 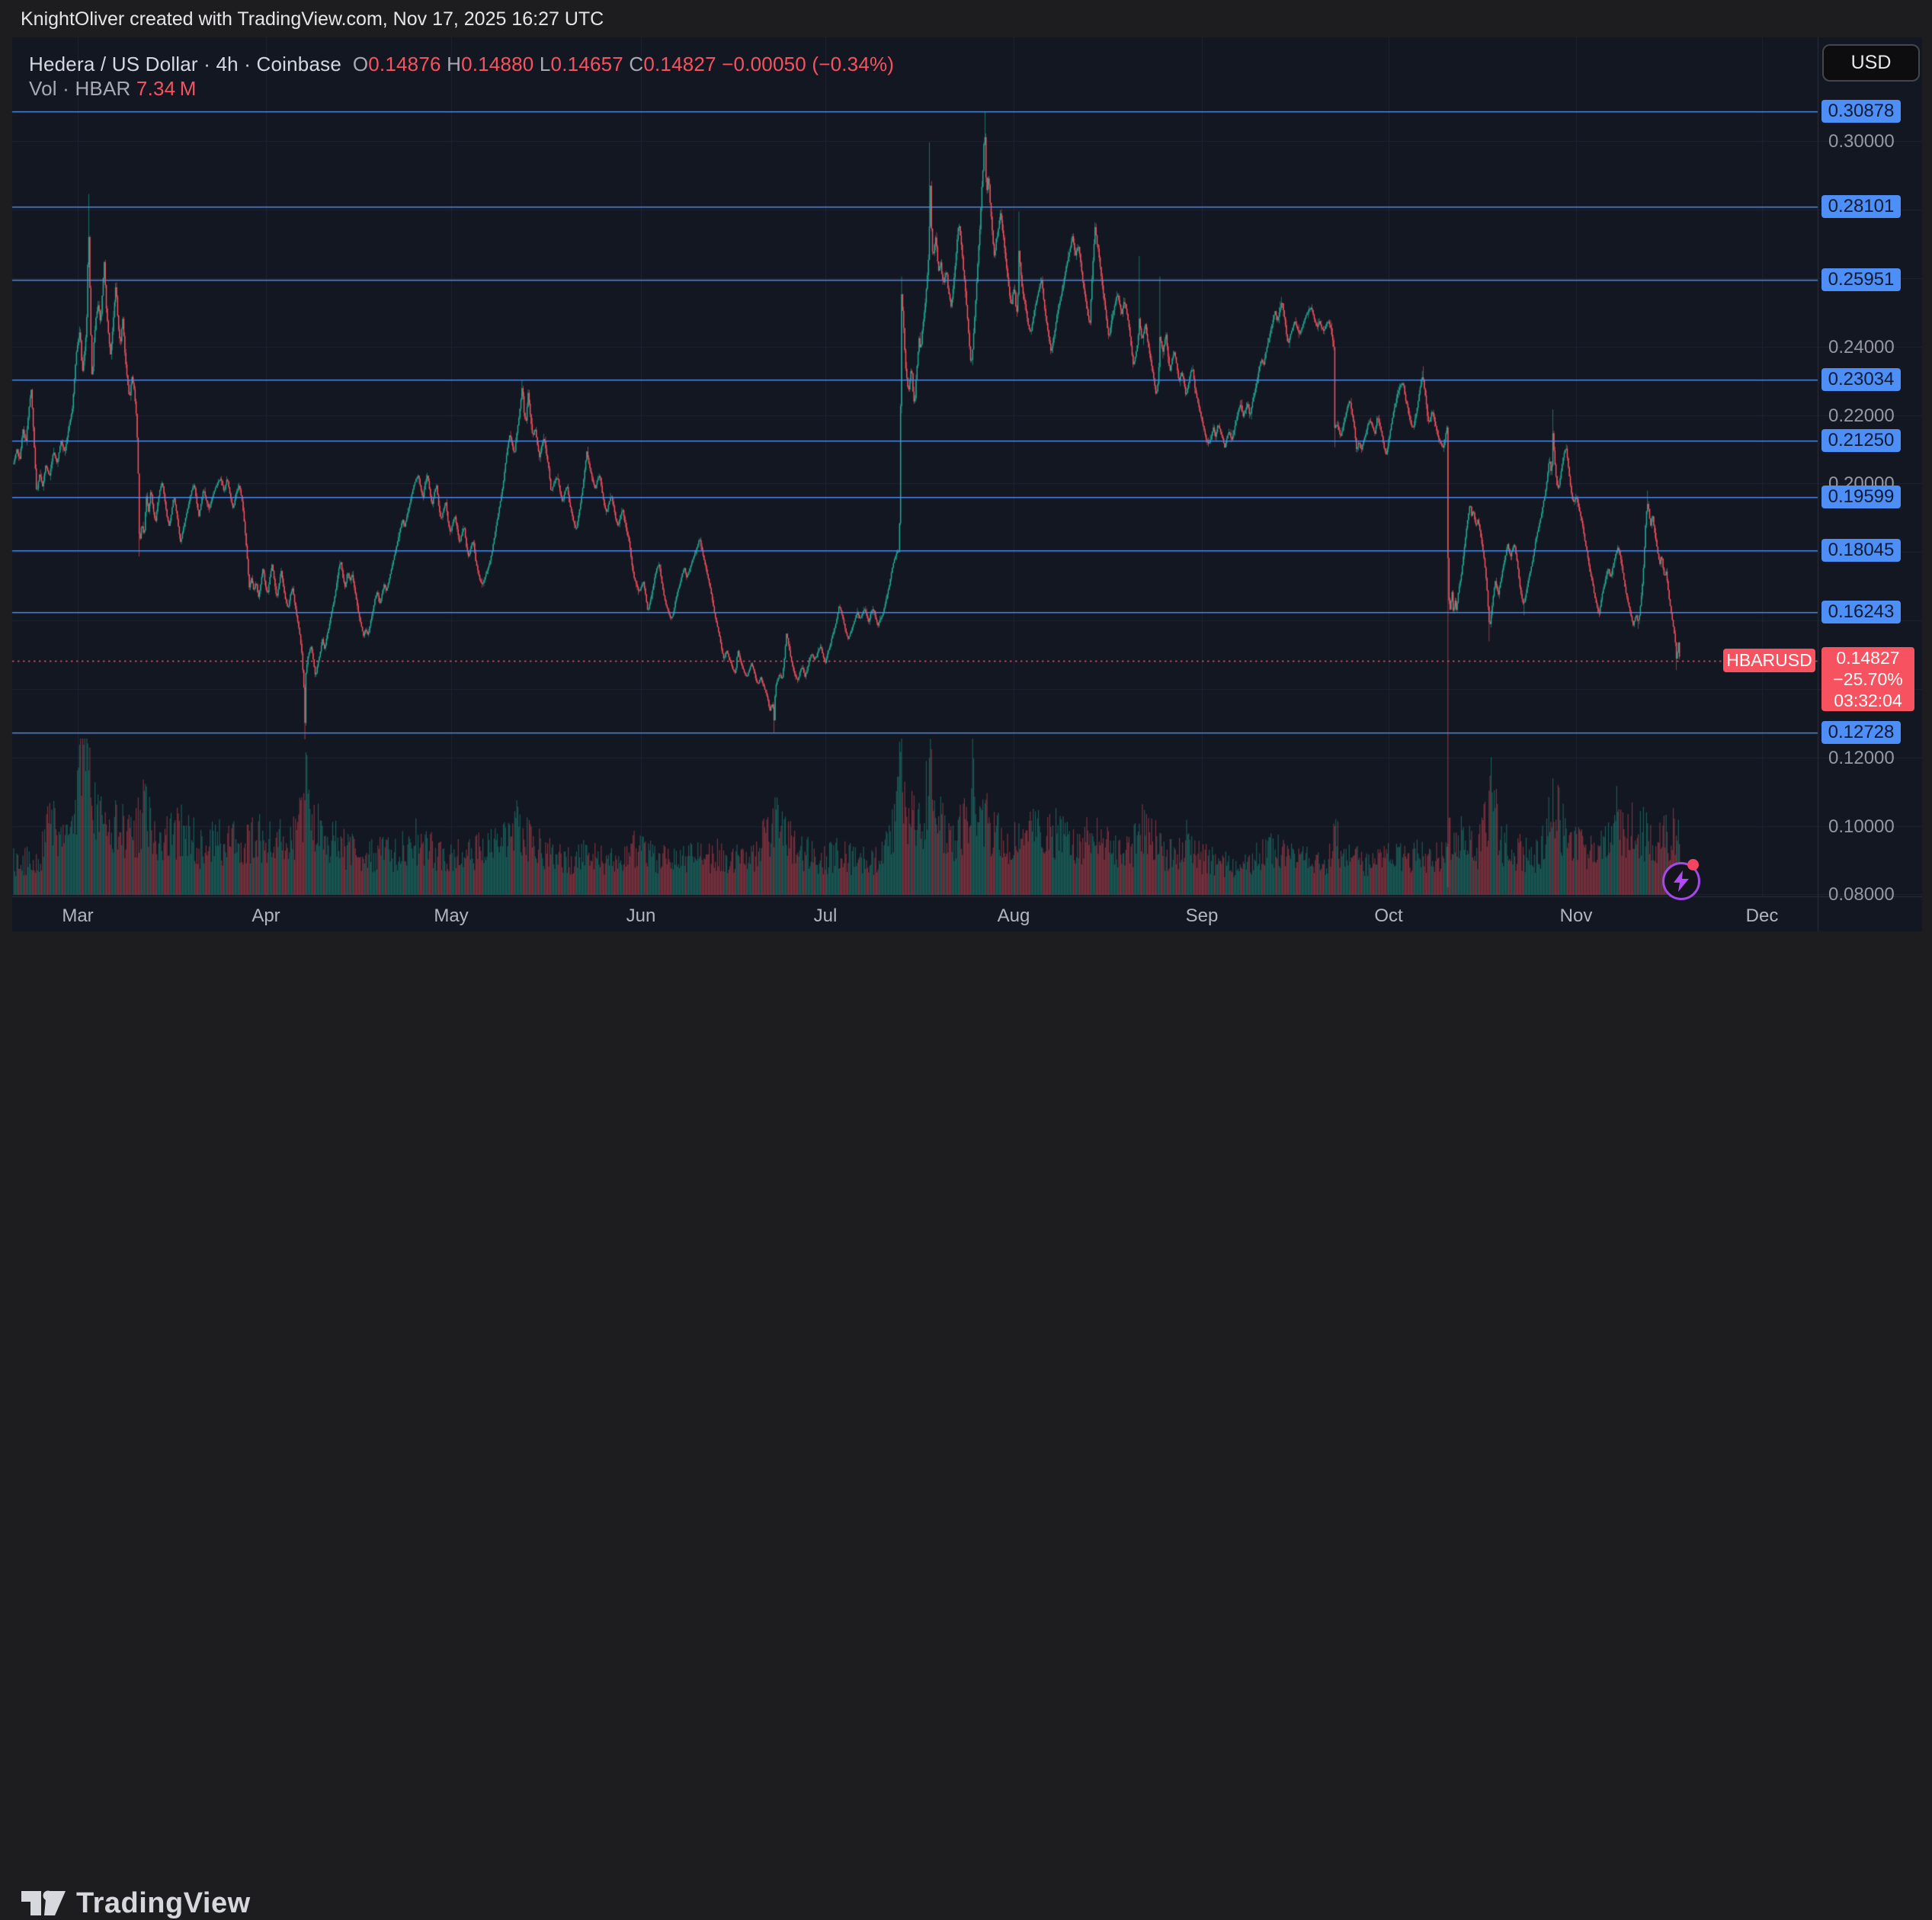 What do you see at coordinates (163, 1902) in the screenshot?
I see `tradingview-logo-text: TradingView` at bounding box center [163, 1902].